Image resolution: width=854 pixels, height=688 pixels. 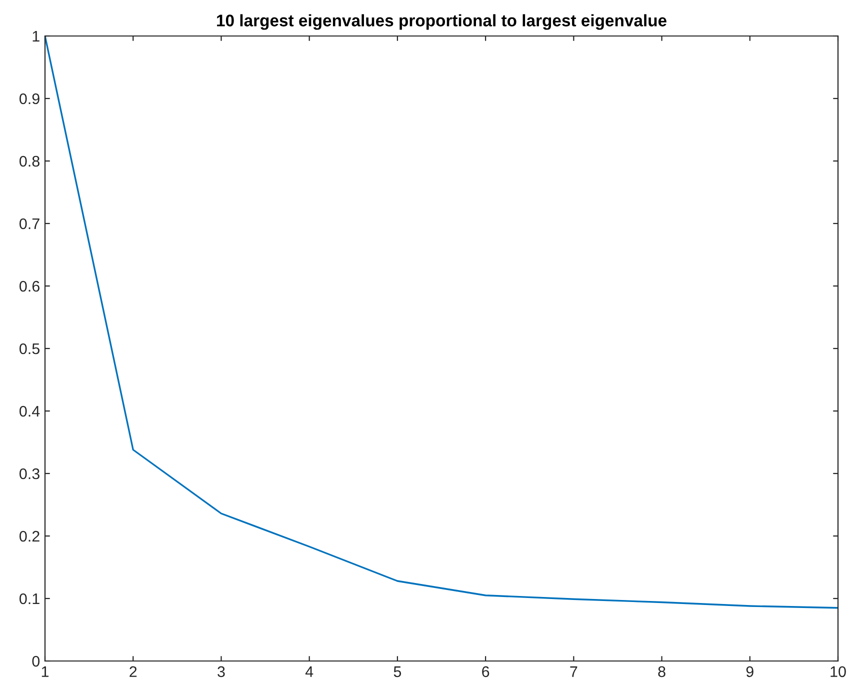 I want to click on x-tick-label: 1, so click(x=45, y=671).